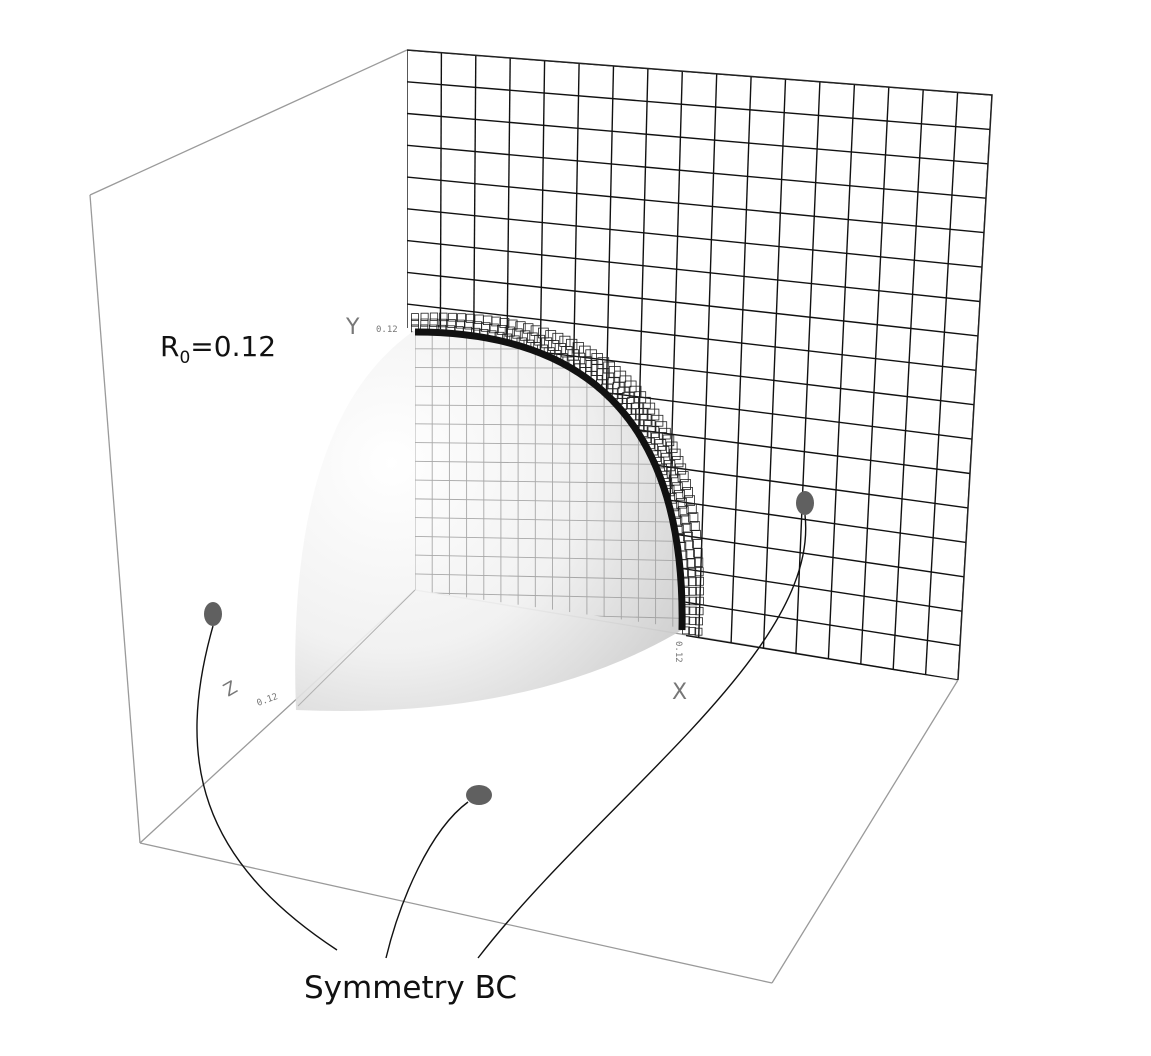 This screenshot has height=1056, width=1151. Describe the element at coordinates (678, 652) in the screenshot. I see `x-axis-tick: 0.12` at that location.